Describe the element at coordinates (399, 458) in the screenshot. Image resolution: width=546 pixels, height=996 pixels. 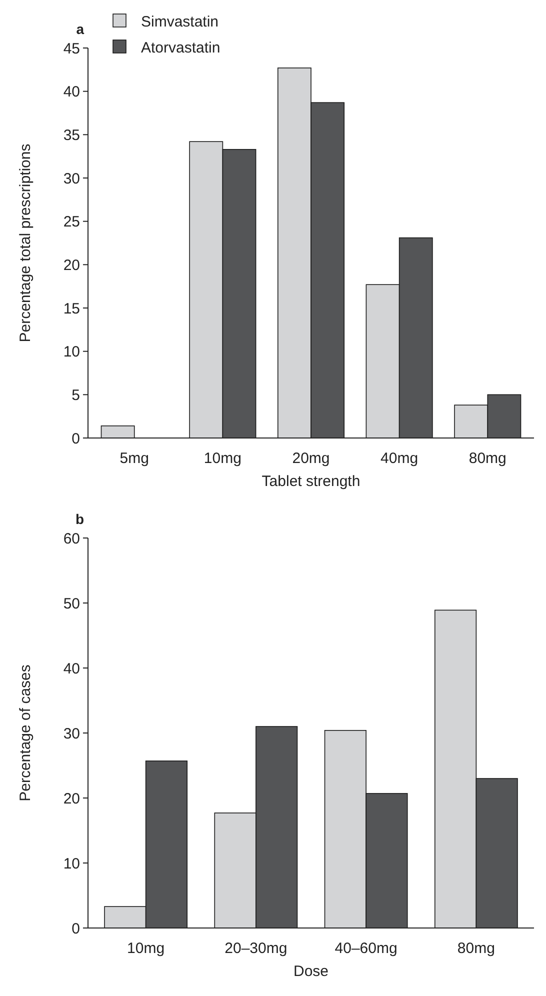
I see `x-tick-label: 40mg` at that location.